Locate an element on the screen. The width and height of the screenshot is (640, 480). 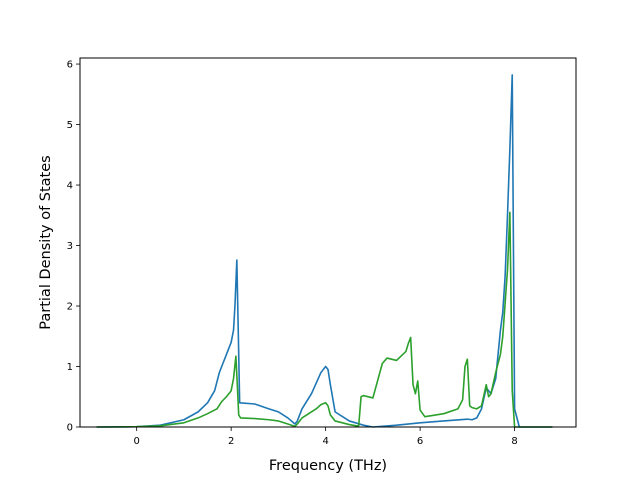
y-tick-label: 1 is located at coordinates (70, 367).